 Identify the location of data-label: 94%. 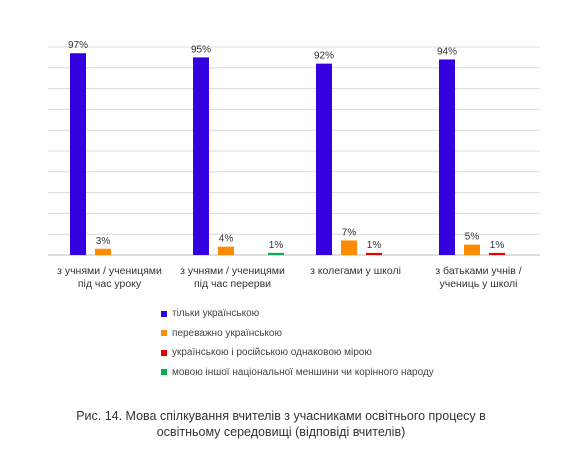
(447, 51).